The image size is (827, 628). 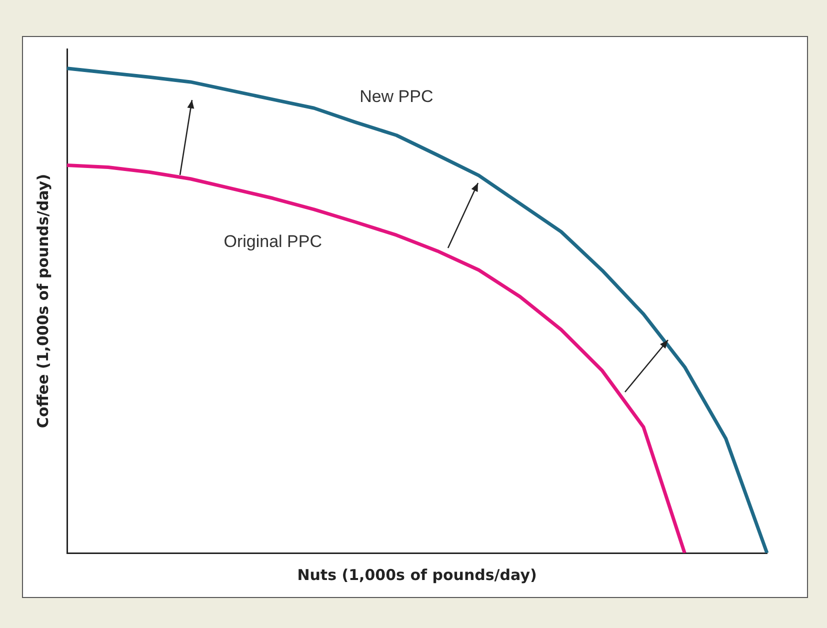 What do you see at coordinates (43, 301) in the screenshot?
I see `y-axis-title: Coffee (1,000s of pounds/day)` at bounding box center [43, 301].